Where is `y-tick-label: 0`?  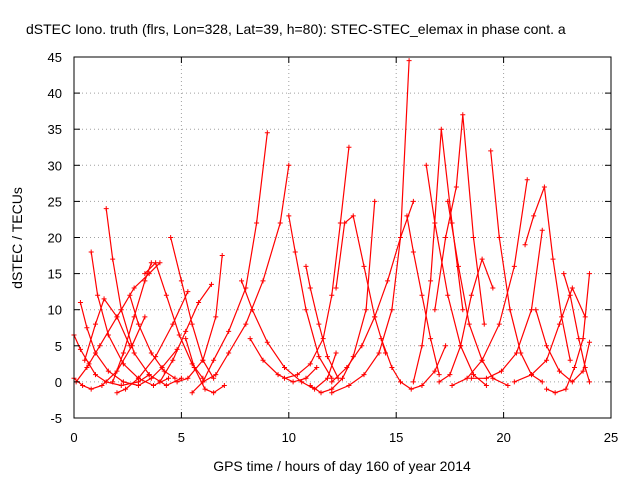
y-tick-label: 0 is located at coordinates (58, 382).